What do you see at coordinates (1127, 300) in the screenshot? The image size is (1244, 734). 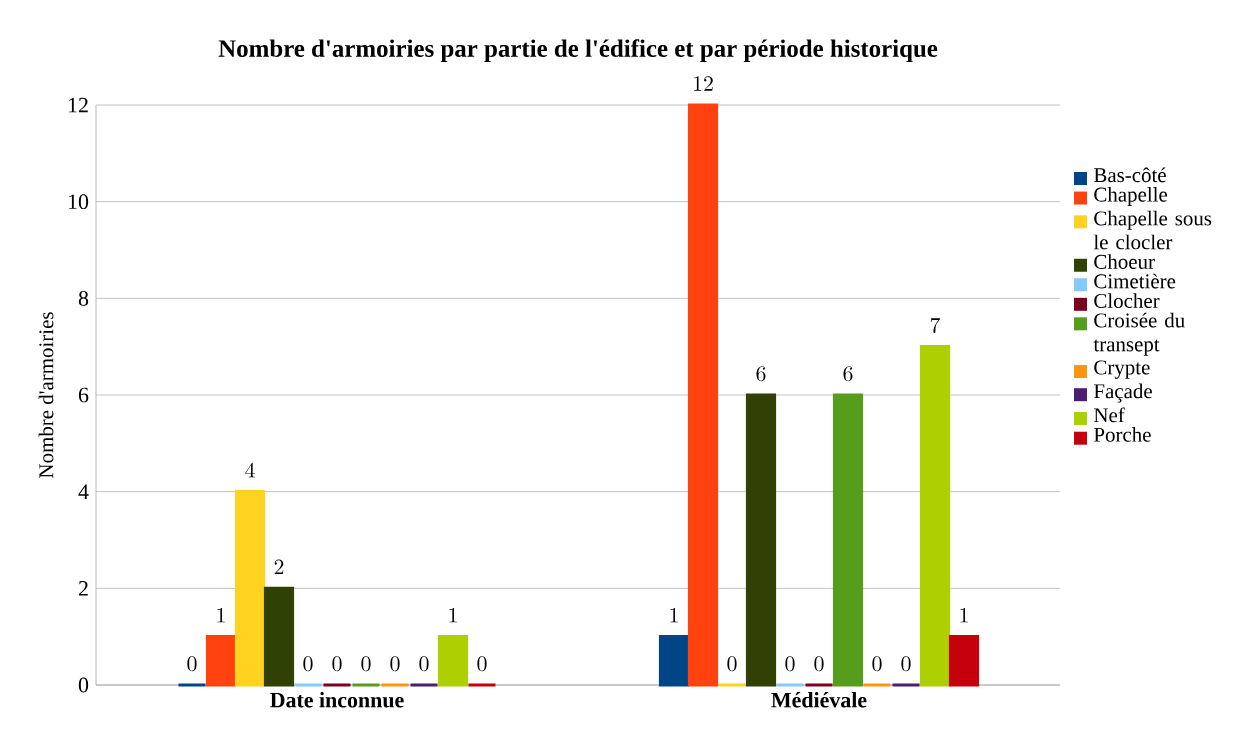 I see `legend-label: Clocher` at bounding box center [1127, 300].